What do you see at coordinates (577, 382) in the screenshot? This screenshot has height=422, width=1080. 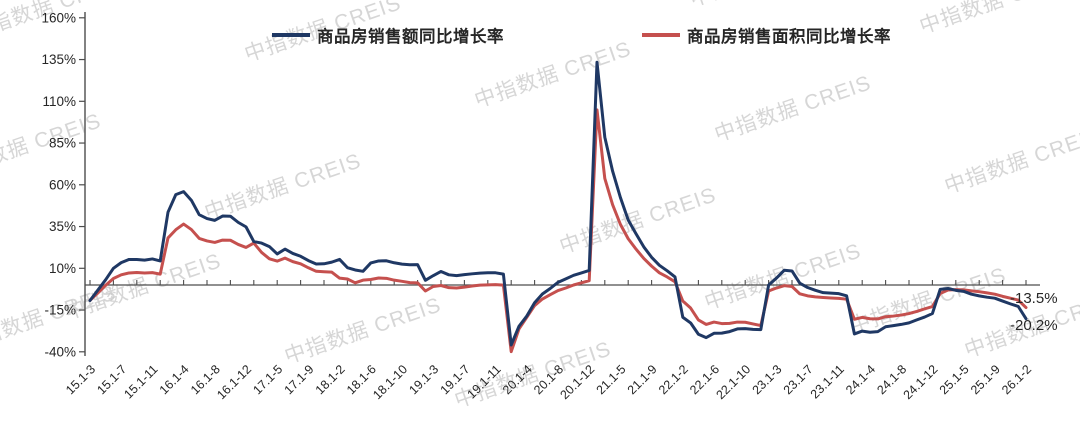 I see `x-axis-label: 20.1-12` at bounding box center [577, 382].